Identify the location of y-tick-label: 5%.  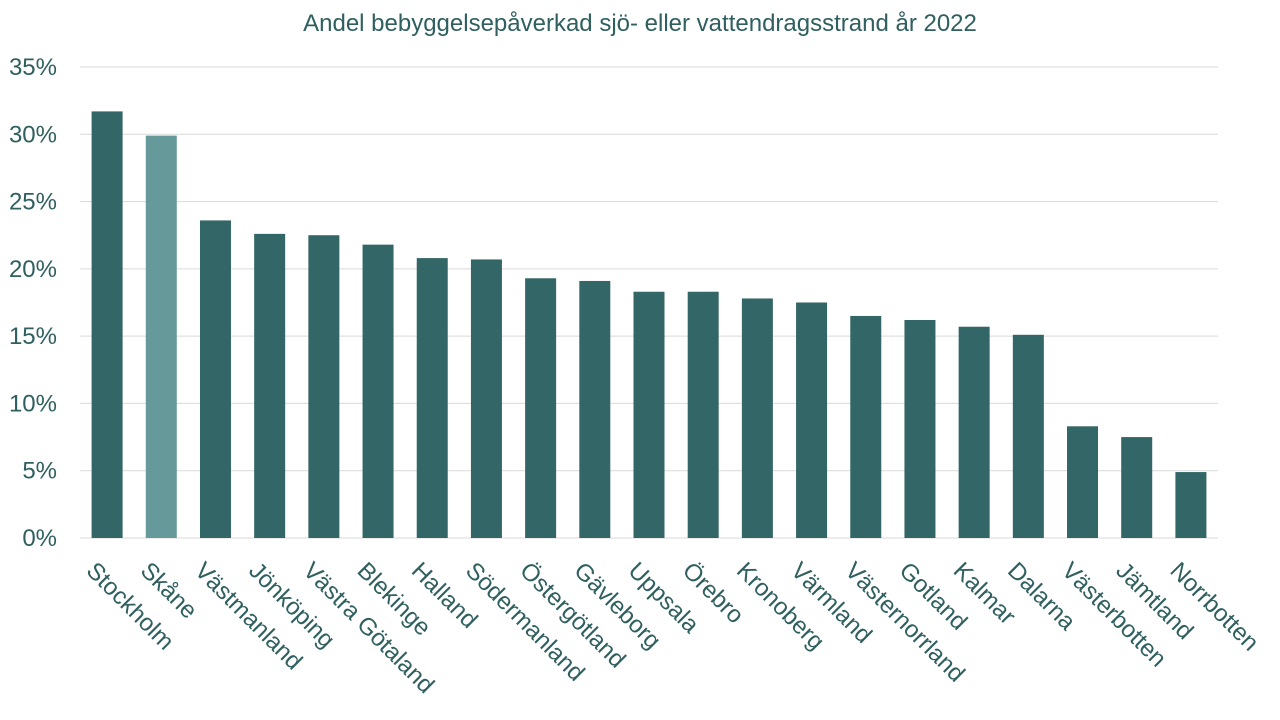
(39, 471).